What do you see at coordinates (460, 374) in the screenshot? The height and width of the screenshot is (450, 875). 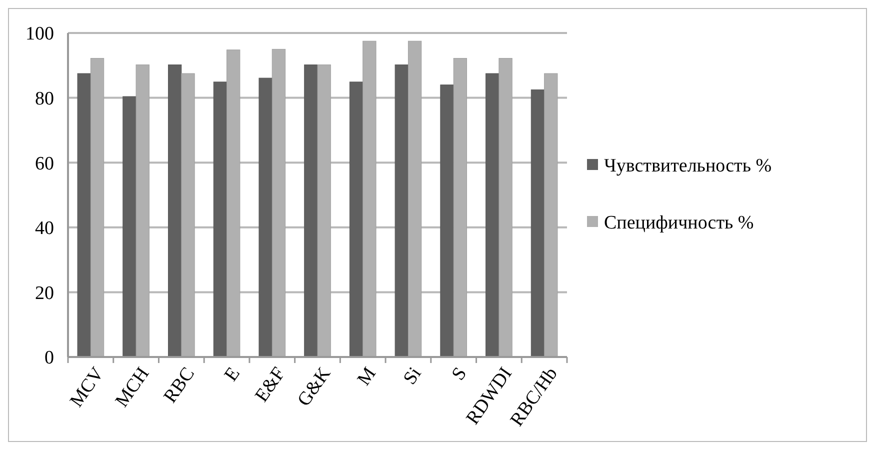 I see `x-tick-label: S` at bounding box center [460, 374].